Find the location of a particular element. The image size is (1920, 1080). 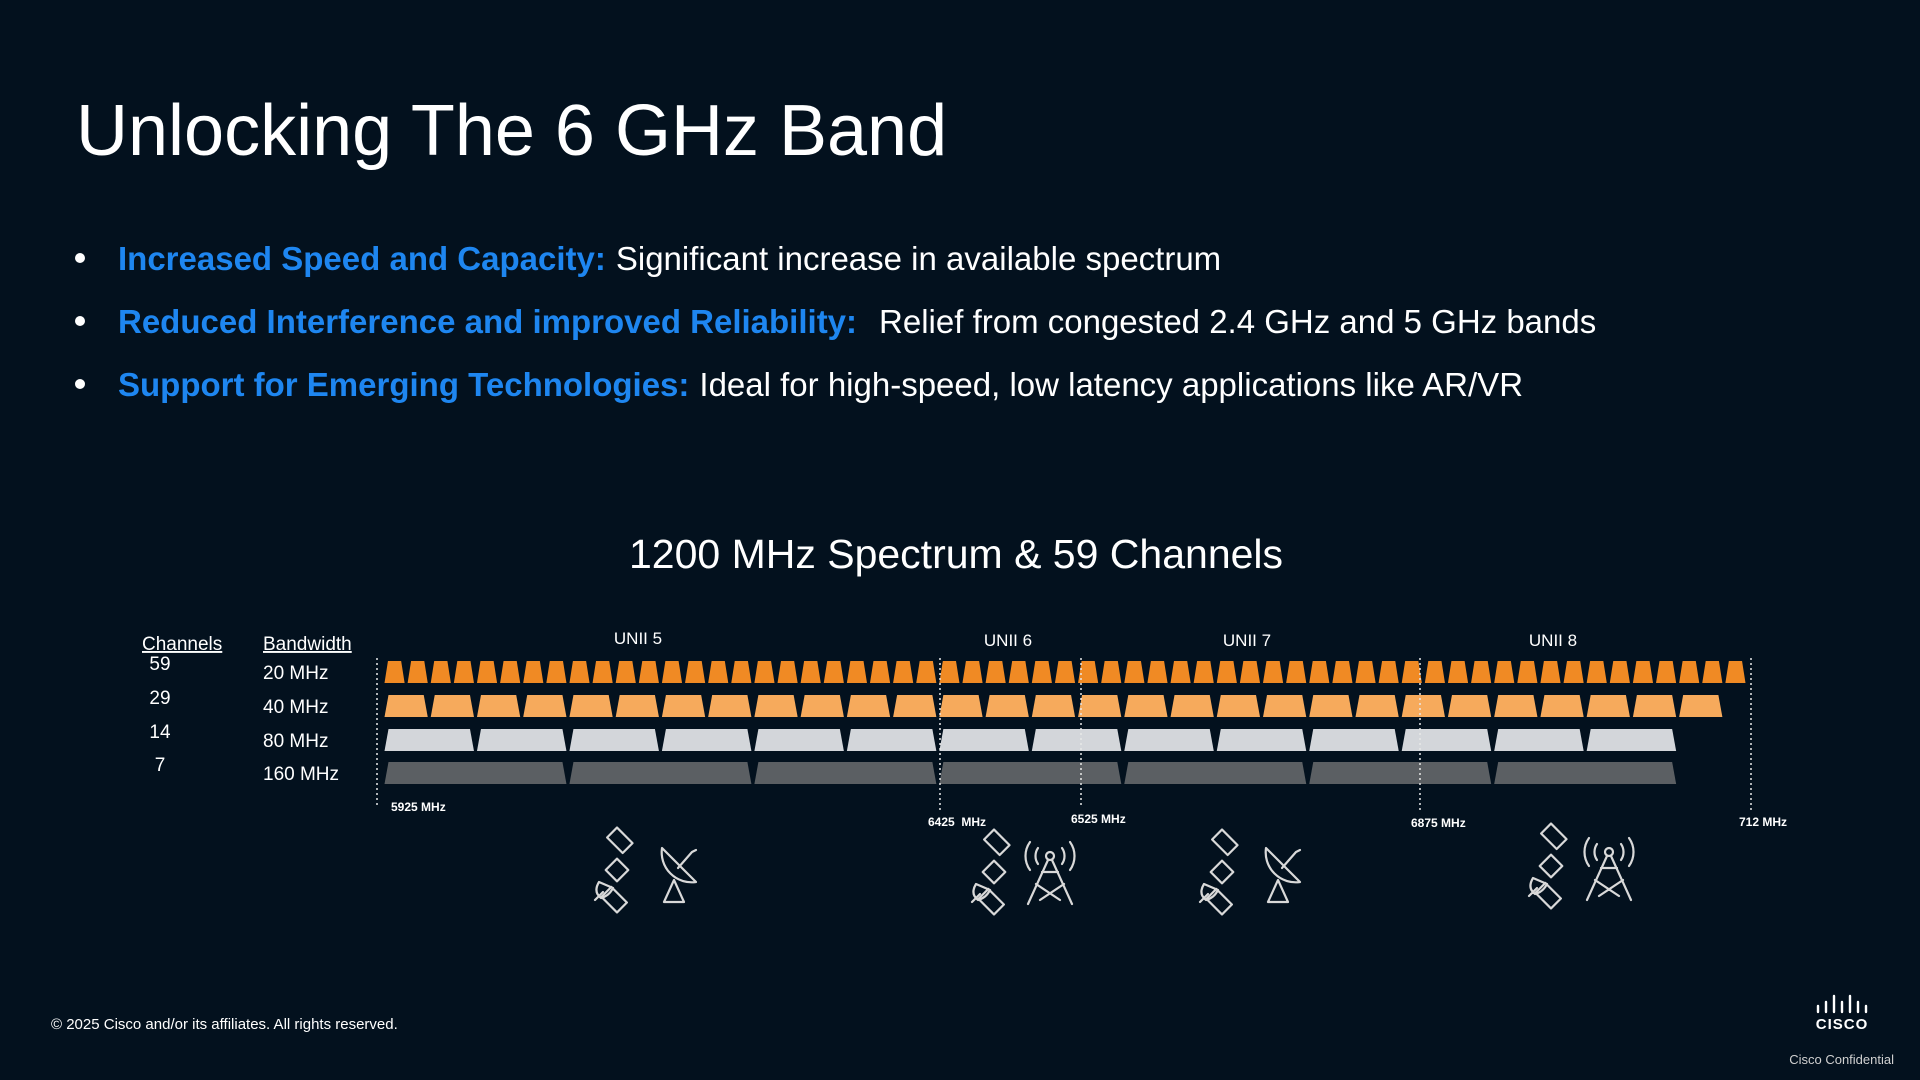

band-label: UNII 6 is located at coordinates (1008, 640).